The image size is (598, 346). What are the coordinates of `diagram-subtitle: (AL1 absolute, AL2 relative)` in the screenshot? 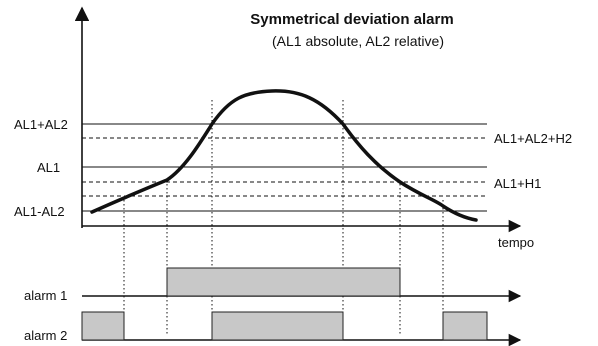 It's located at (358, 41).